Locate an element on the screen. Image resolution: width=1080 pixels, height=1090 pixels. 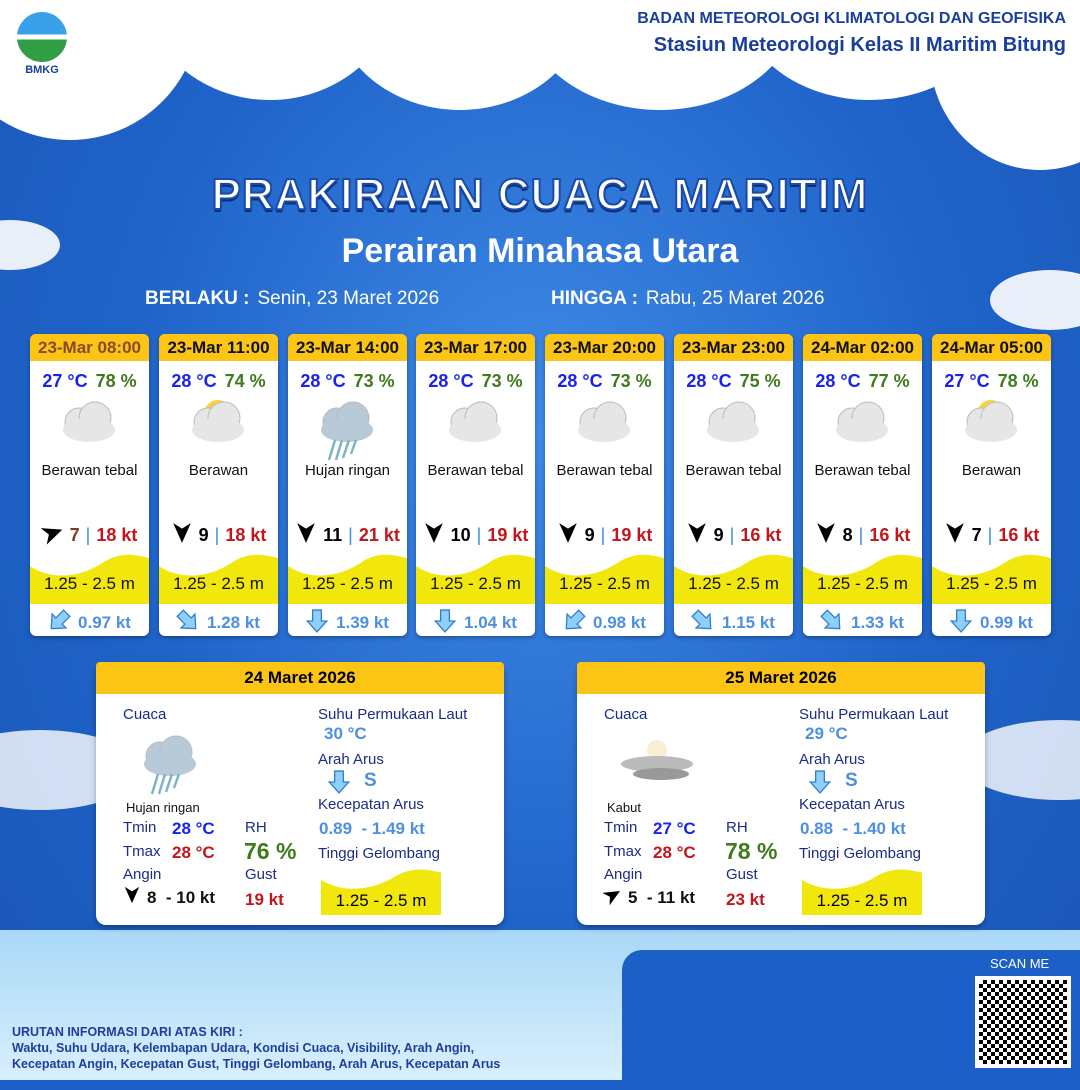
humidity: 78 % is located at coordinates (116, 381).